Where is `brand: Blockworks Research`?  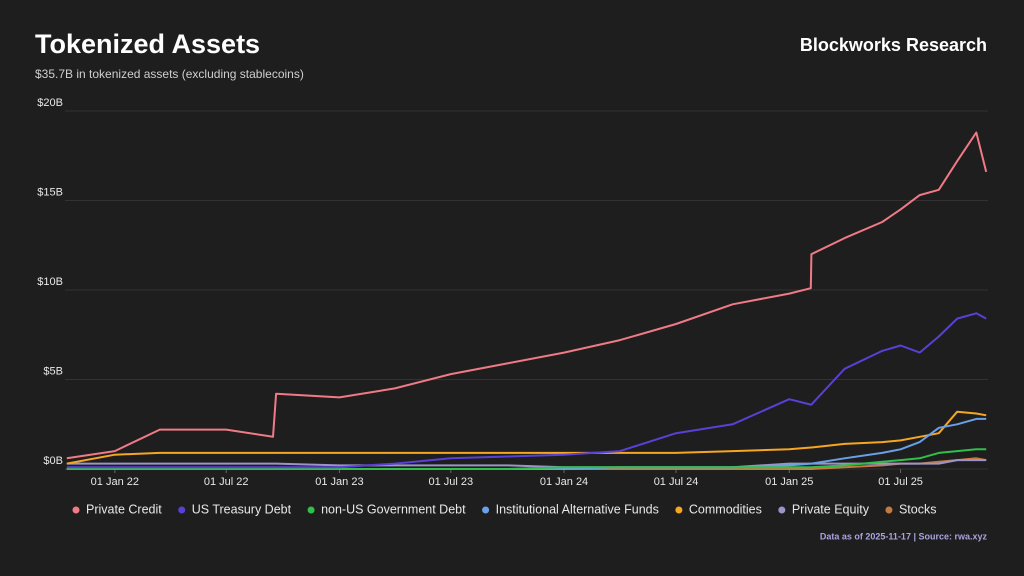 brand: Blockworks Research is located at coordinates (893, 45).